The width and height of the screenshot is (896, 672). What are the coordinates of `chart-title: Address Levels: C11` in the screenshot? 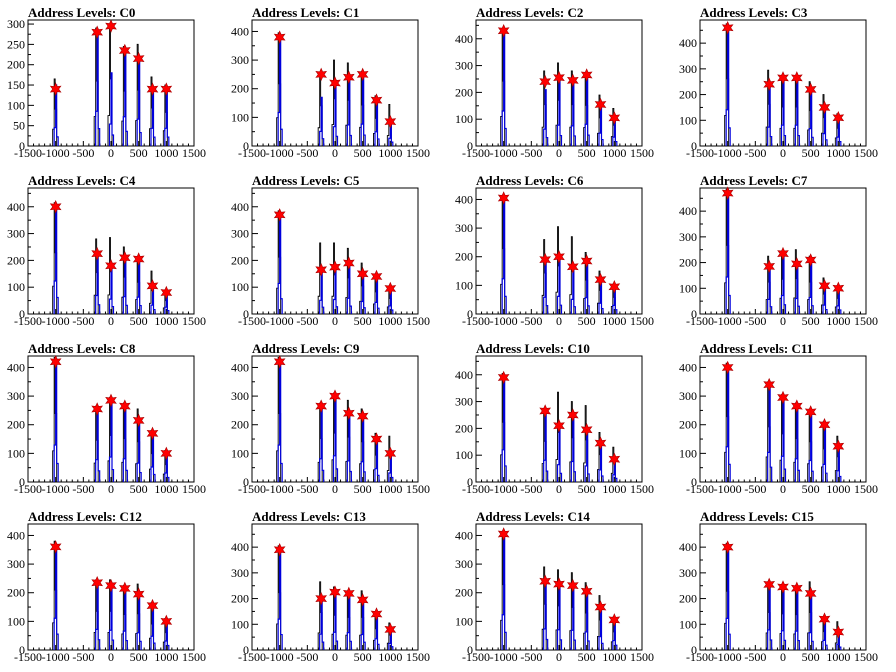 It's located at (756, 348).